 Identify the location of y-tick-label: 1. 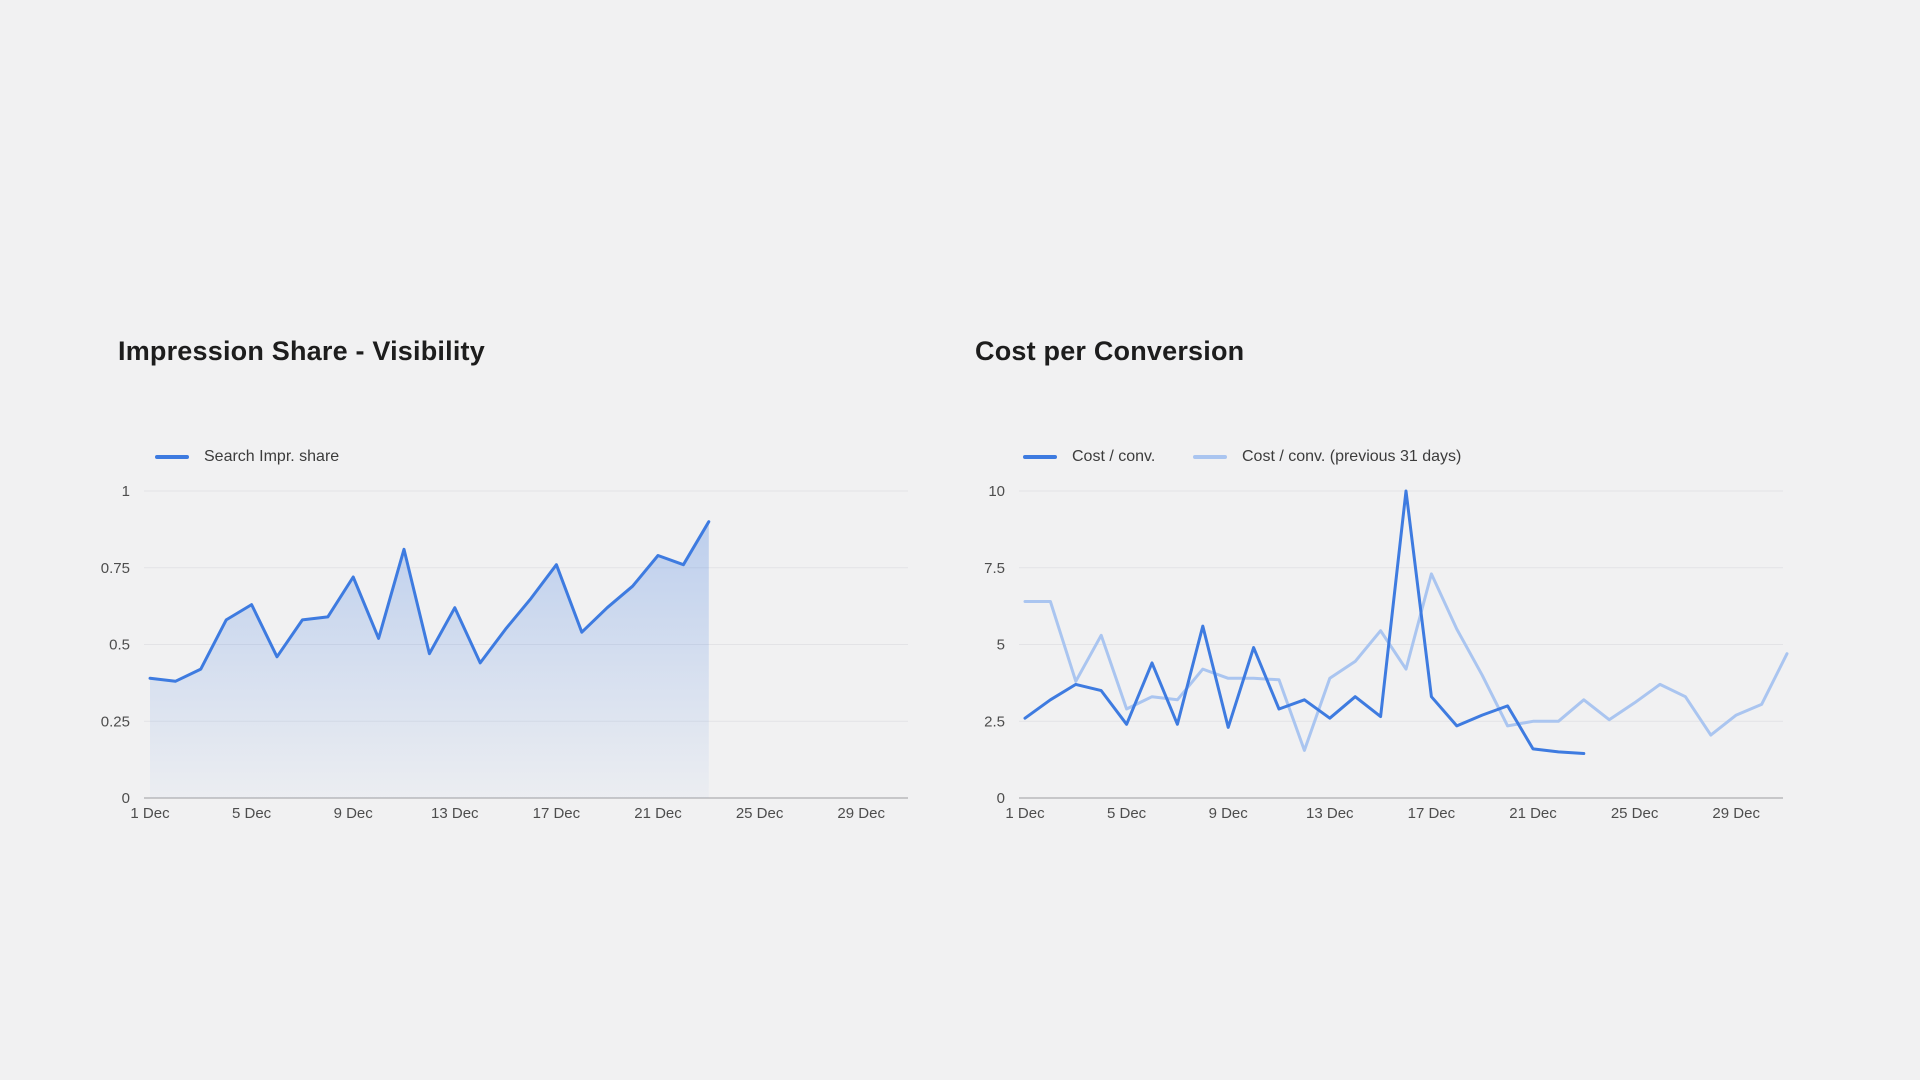
(126, 491).